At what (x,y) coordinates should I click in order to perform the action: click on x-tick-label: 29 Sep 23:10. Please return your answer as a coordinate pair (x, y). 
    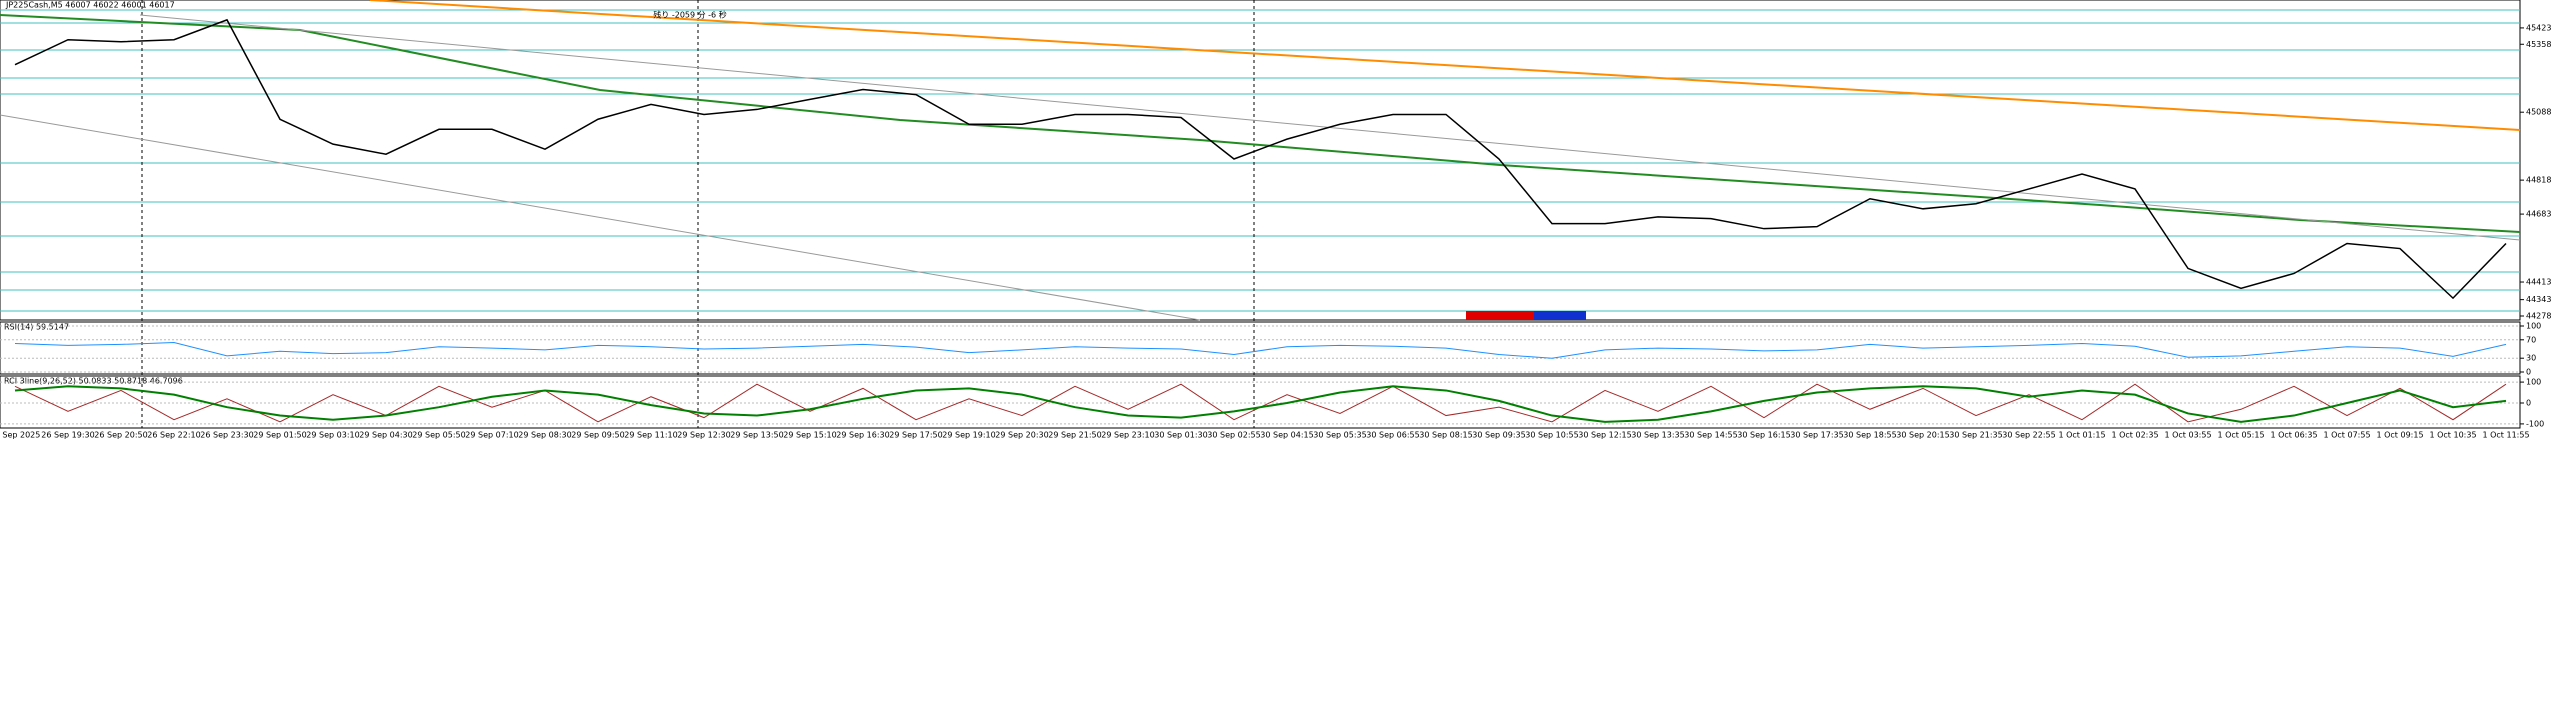
    Looking at the image, I should click on (1127, 435).